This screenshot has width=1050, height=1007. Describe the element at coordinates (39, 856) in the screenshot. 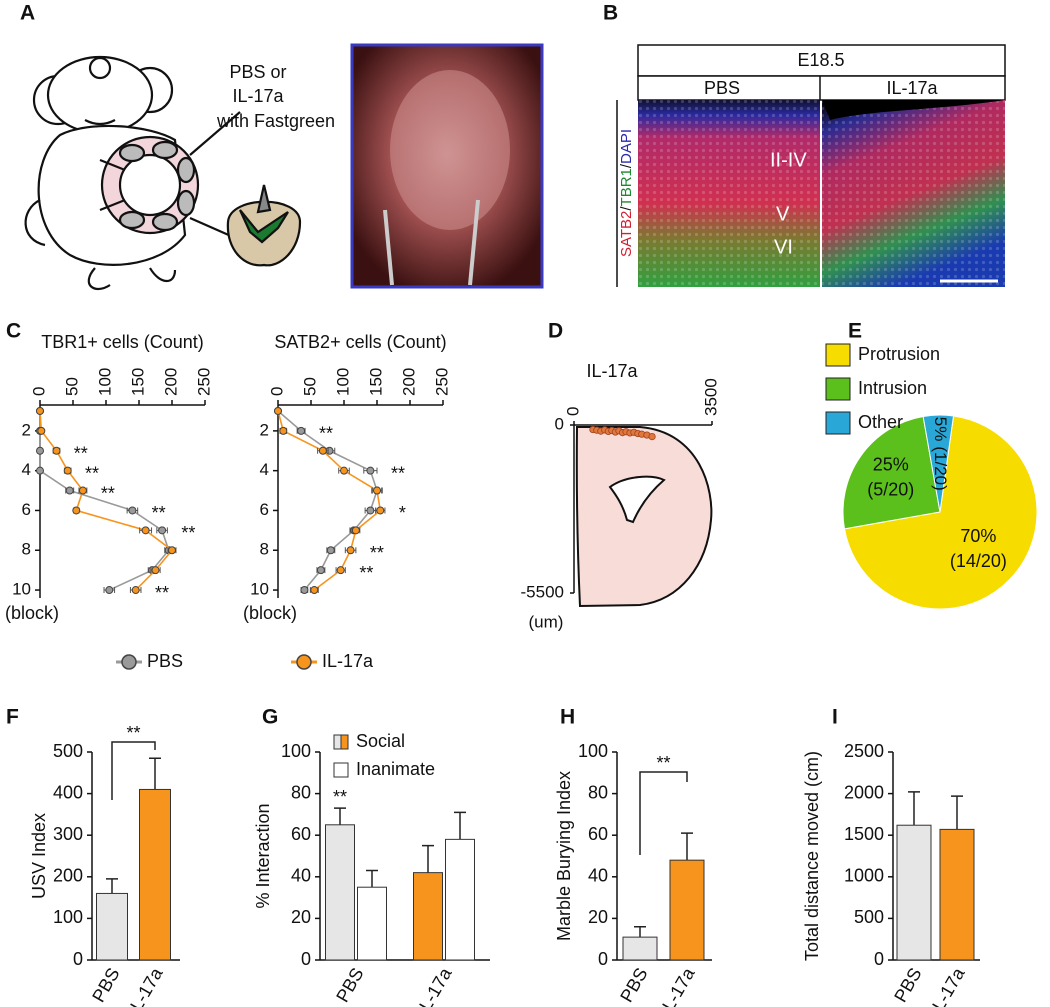

I see `y-axis-title: USV Index` at that location.